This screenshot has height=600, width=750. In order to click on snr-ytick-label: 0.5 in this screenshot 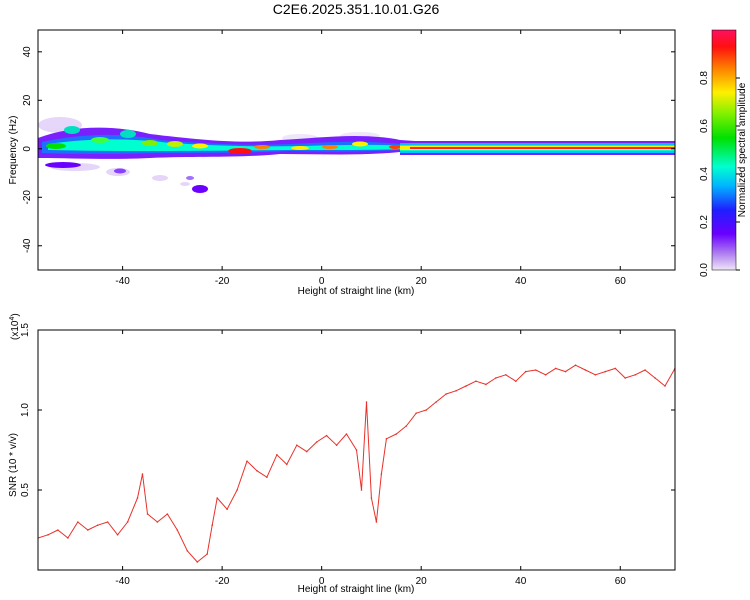, I will do `click(25, 490)`.